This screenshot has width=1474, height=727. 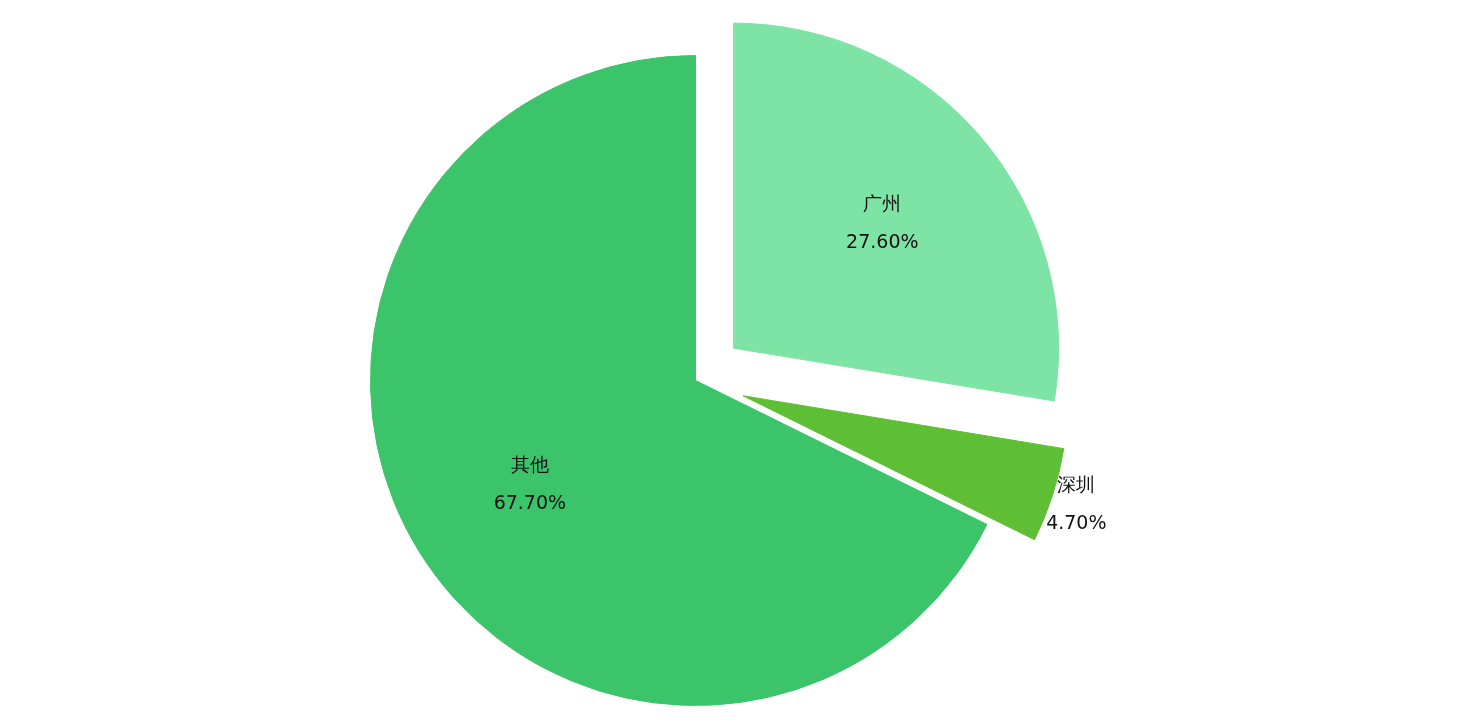 I want to click on slice-label: 深圳, so click(x=1076, y=483).